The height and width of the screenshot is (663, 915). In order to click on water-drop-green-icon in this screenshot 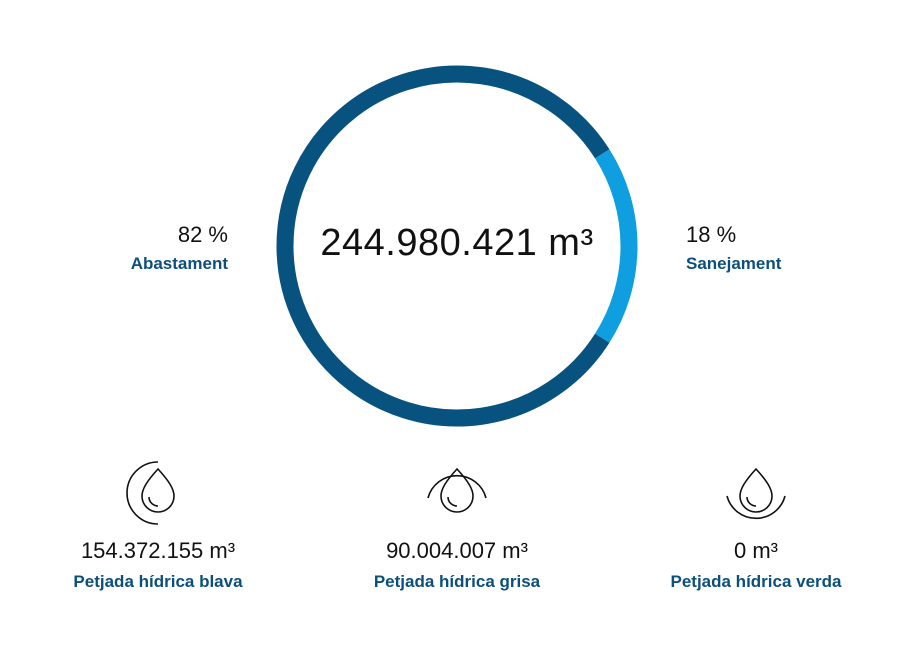, I will do `click(756, 493)`.